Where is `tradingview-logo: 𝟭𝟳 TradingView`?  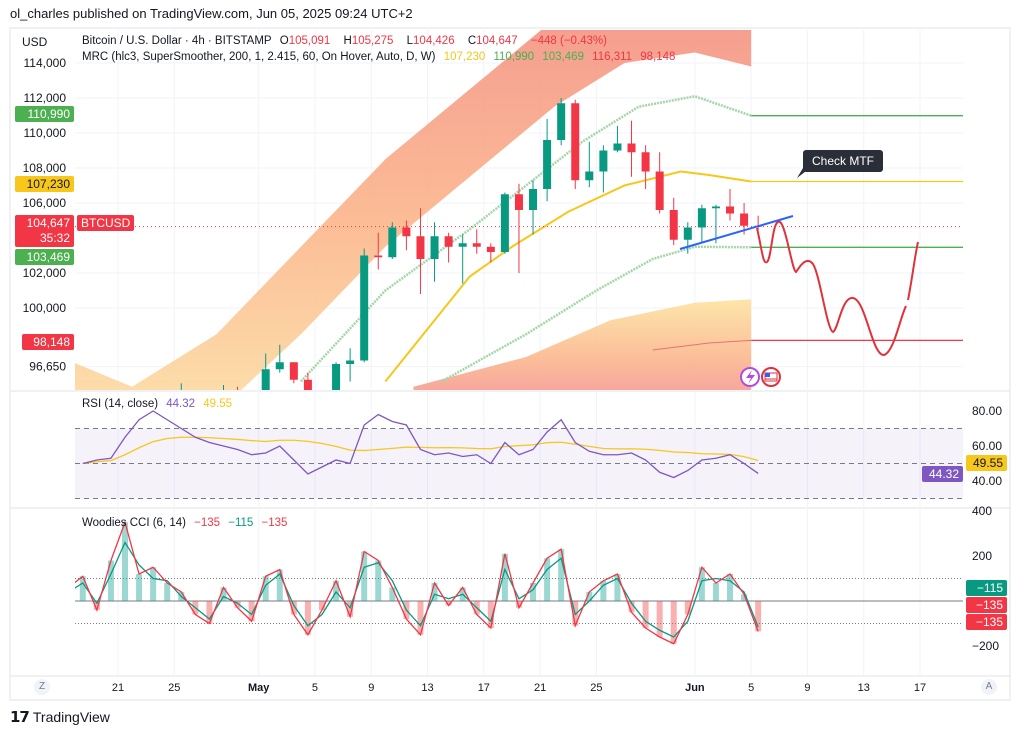 tradingview-logo: 𝟭𝟳 TradingView is located at coordinates (60, 717).